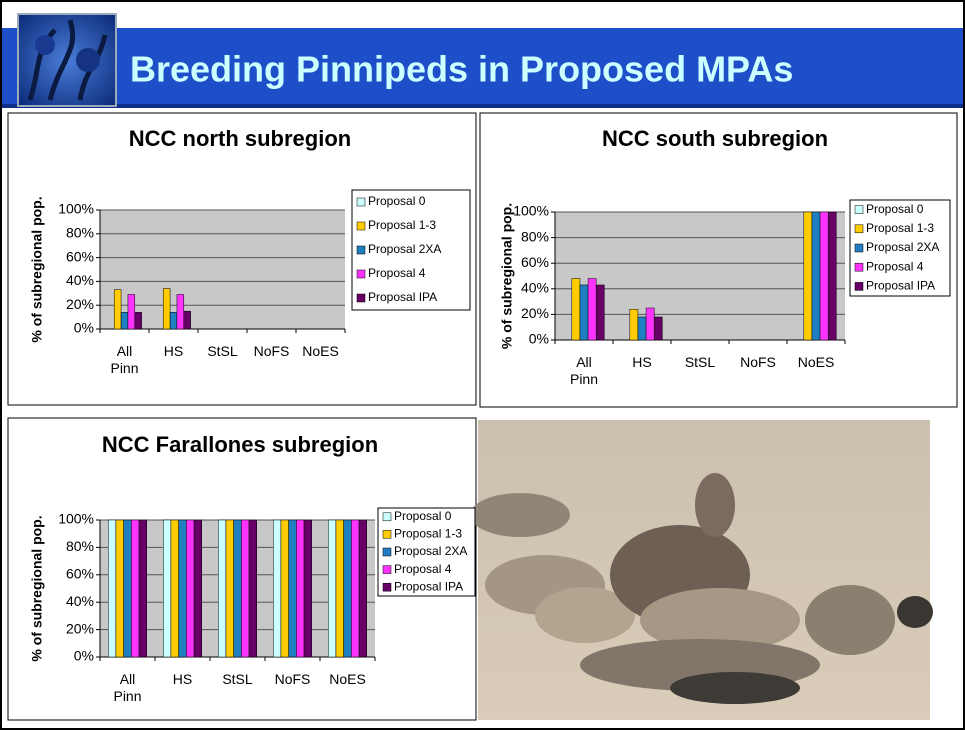 The height and width of the screenshot is (730, 965). What do you see at coordinates (900, 228) in the screenshot?
I see `legend-label: Proposal 1-3` at bounding box center [900, 228].